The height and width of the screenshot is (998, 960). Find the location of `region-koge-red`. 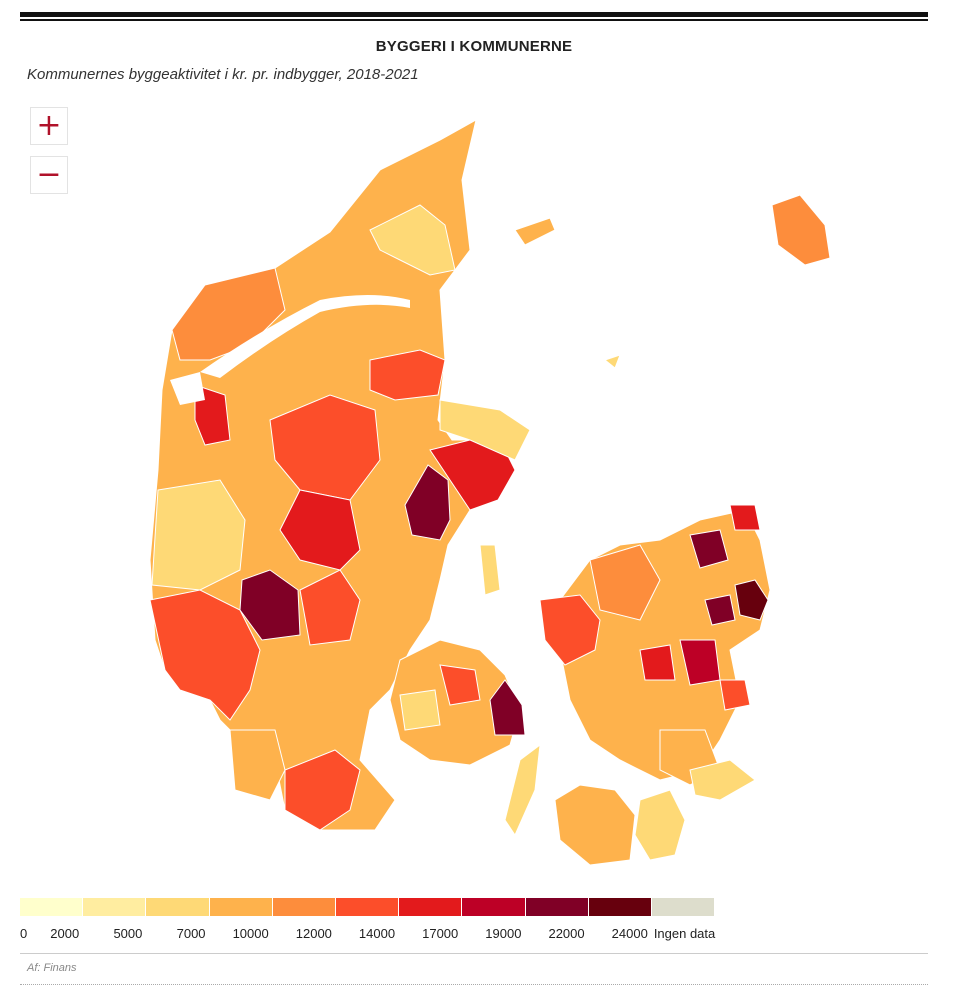

region-koge-red is located at coordinates (735, 695).